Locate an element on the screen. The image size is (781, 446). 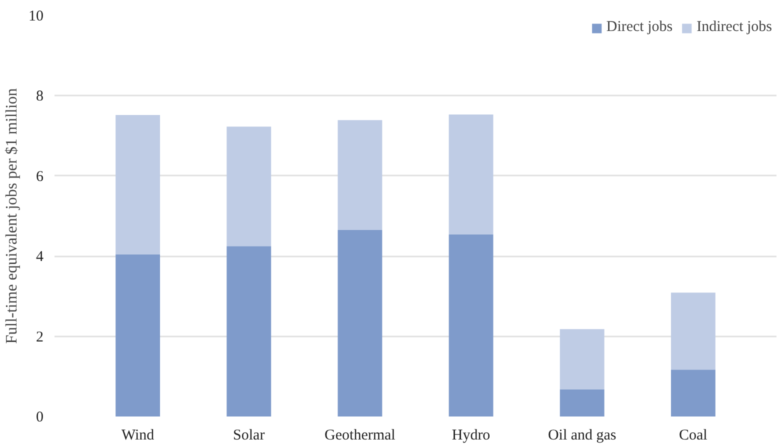
y-tick-label: 8 is located at coordinates (40, 96).